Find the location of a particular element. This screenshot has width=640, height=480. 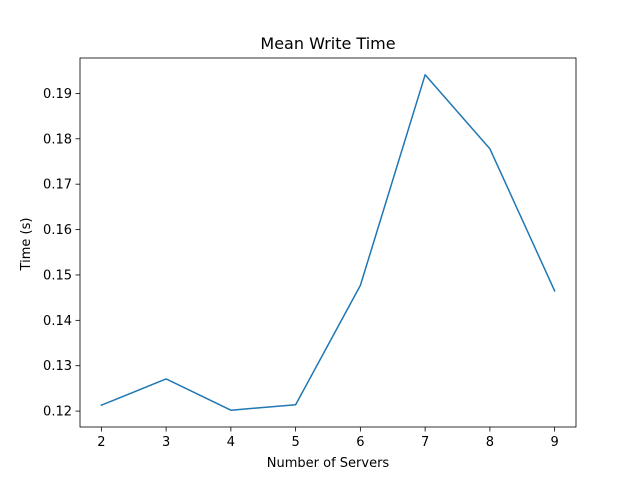

x-tick-label-6: 6 is located at coordinates (360, 442).